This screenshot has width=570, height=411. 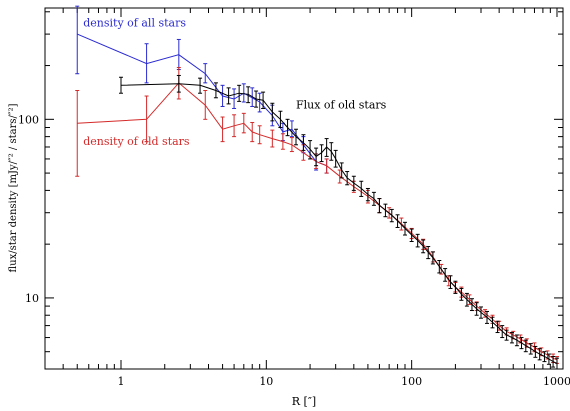 I want to click on series-label: Flux of old stars, so click(x=341, y=104).